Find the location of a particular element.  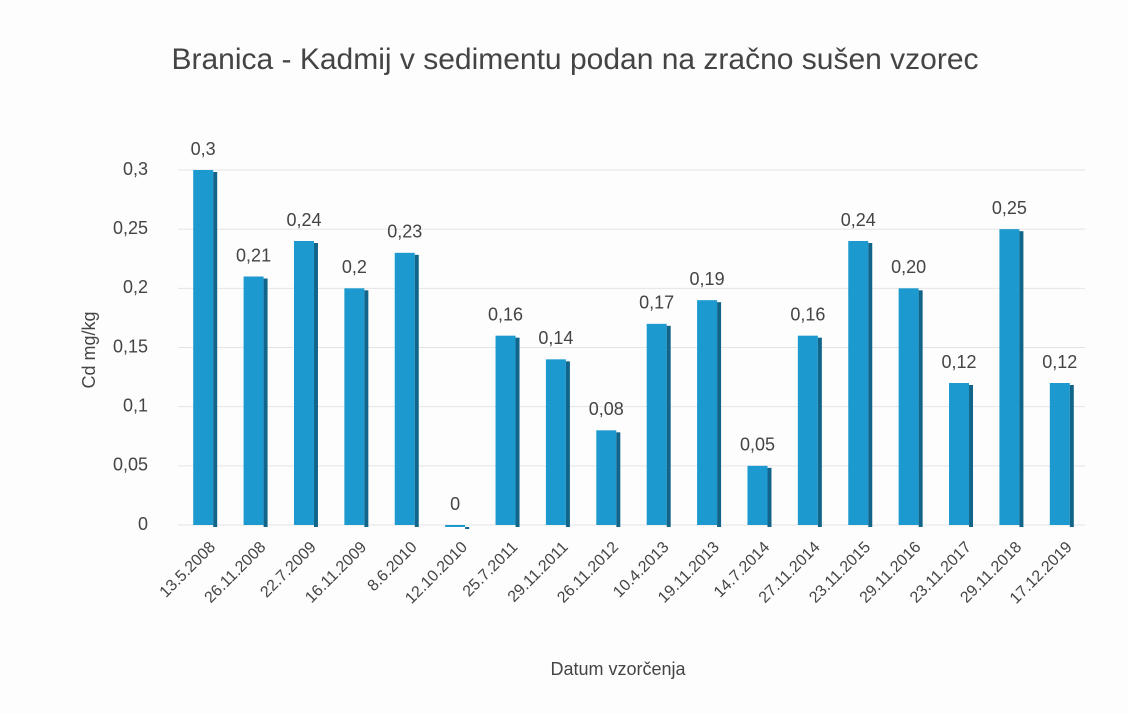

y-tick-label: 0,05 is located at coordinates (130, 465).